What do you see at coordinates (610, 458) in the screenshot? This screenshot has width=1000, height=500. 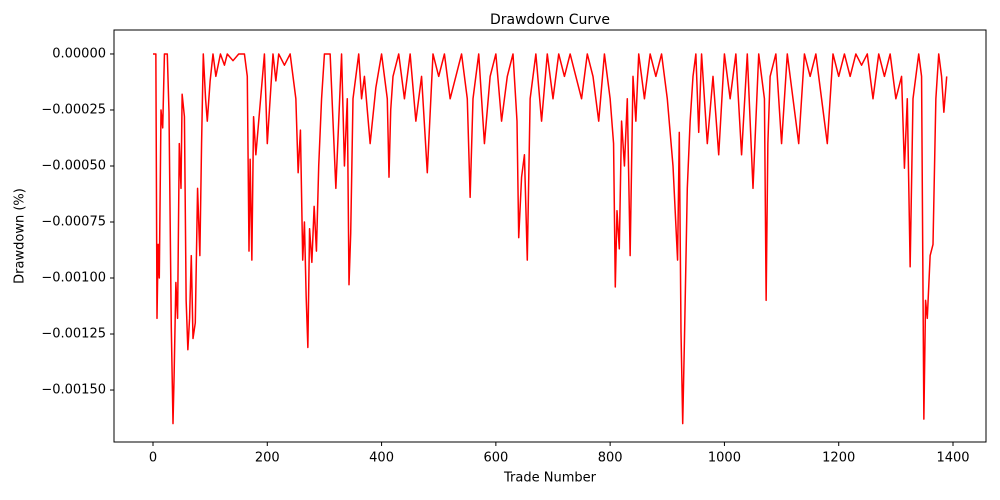 I see `x-tick-label: 800` at bounding box center [610, 458].